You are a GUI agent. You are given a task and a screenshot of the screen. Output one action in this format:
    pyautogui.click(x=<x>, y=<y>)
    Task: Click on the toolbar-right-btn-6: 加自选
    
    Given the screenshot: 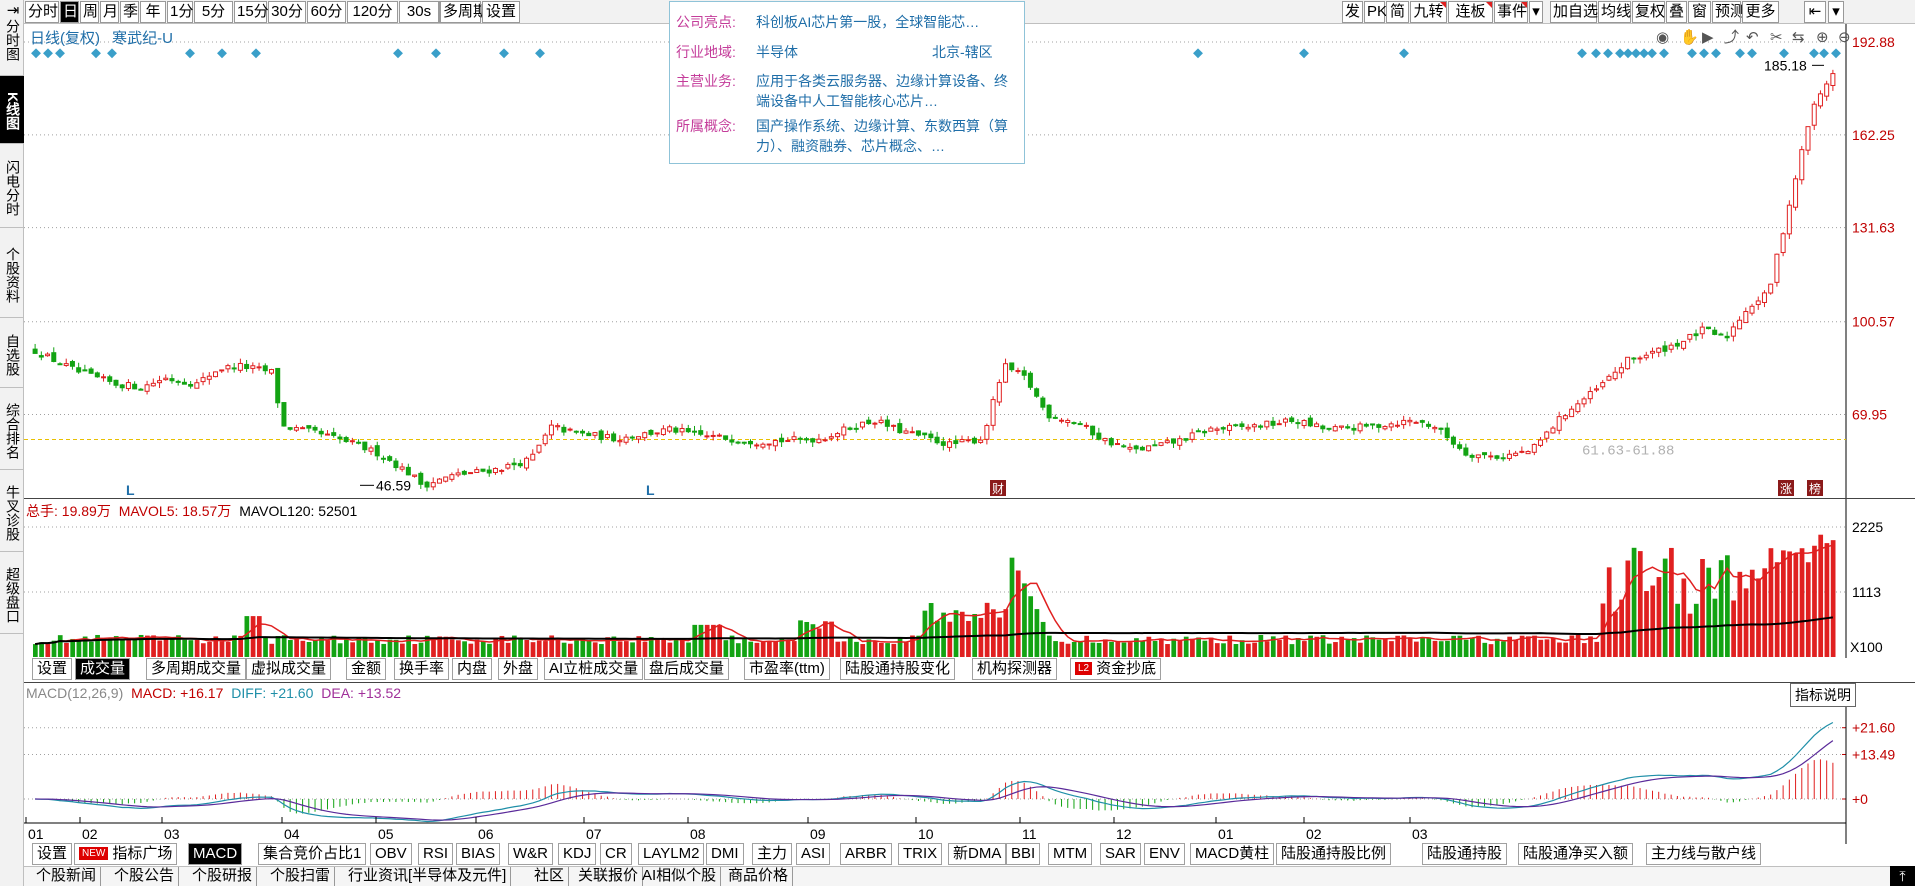 What is the action you would take?
    pyautogui.click(x=1574, y=12)
    